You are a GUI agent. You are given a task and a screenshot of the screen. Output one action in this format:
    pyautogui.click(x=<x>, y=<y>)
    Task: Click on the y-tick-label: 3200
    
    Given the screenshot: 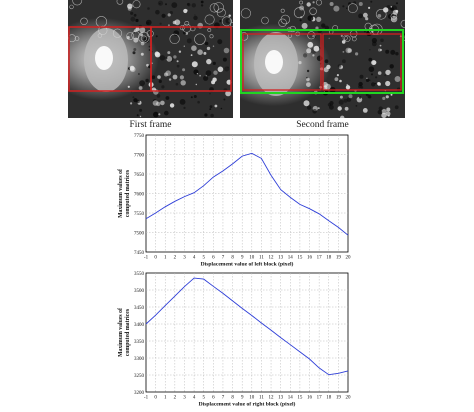 What is the action you would take?
    pyautogui.click(x=139, y=393)
    